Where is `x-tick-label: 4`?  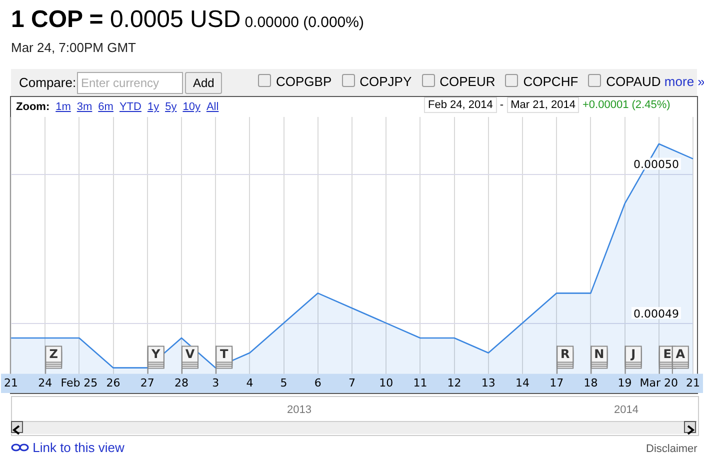
x-tick-label: 4 is located at coordinates (250, 383).